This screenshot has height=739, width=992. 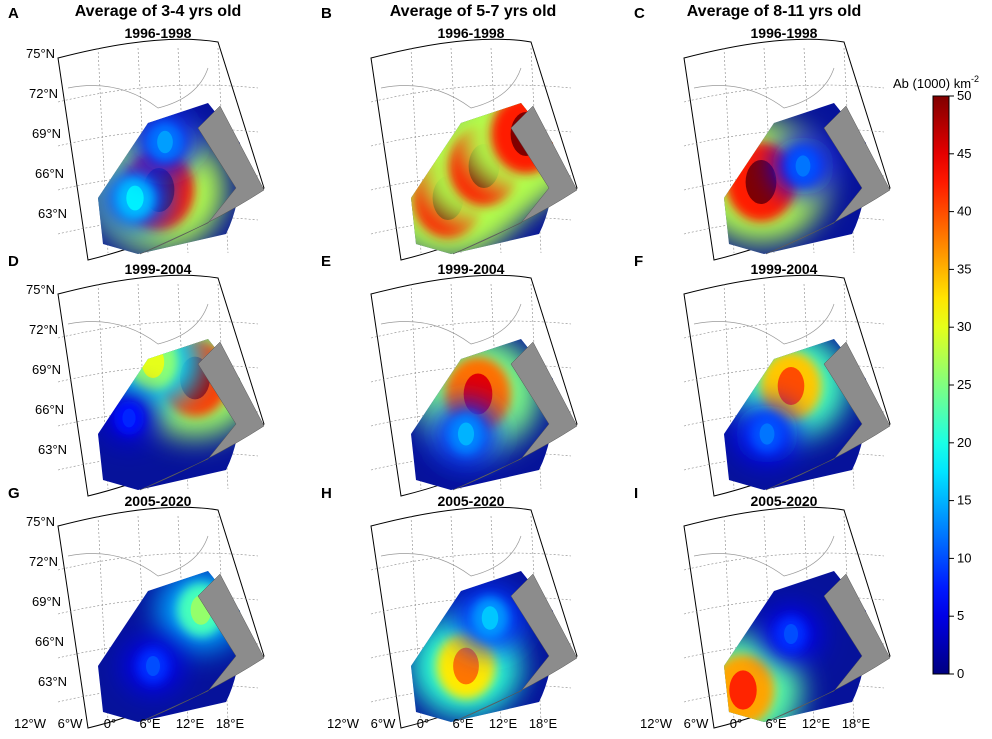 I want to click on panel-period-b: 1996-1998, so click(x=471, y=33).